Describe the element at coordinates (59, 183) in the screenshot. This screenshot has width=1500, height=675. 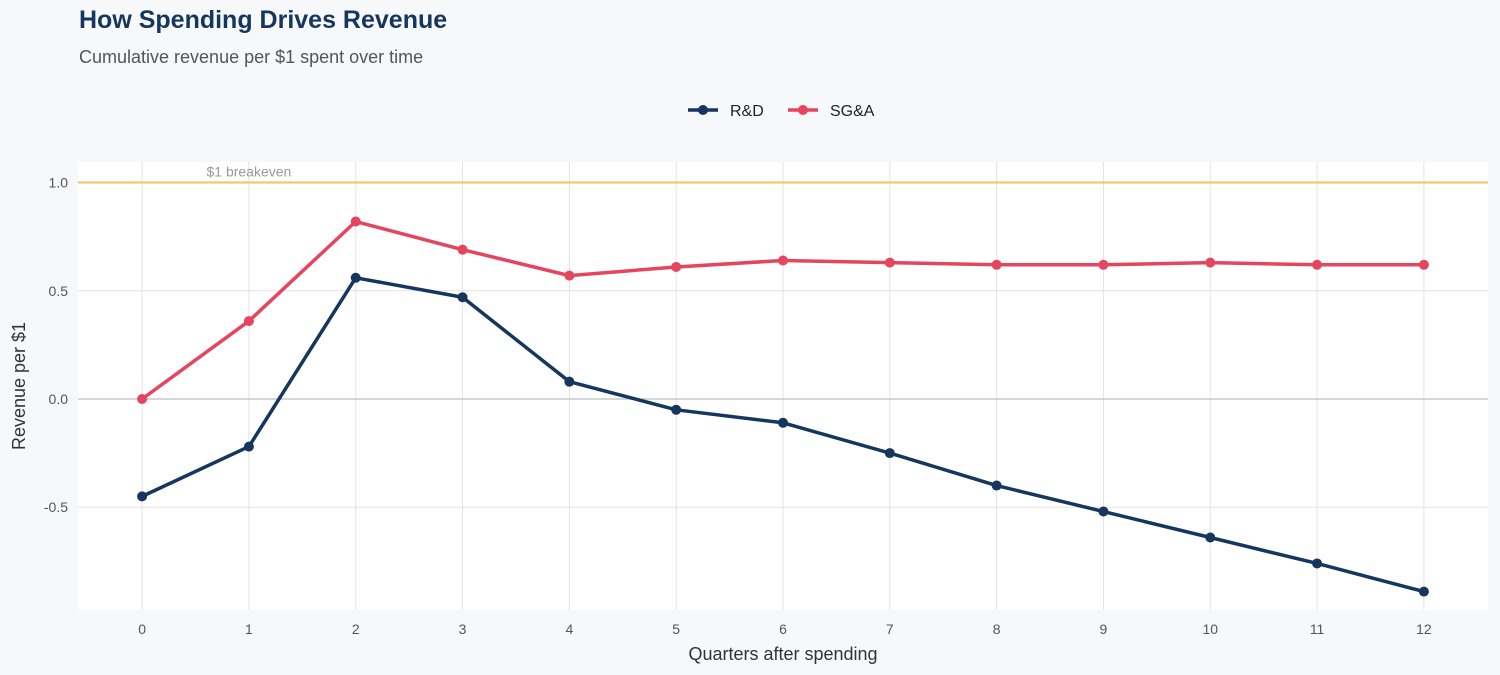
I see `y-tick-label: 1.0` at that location.